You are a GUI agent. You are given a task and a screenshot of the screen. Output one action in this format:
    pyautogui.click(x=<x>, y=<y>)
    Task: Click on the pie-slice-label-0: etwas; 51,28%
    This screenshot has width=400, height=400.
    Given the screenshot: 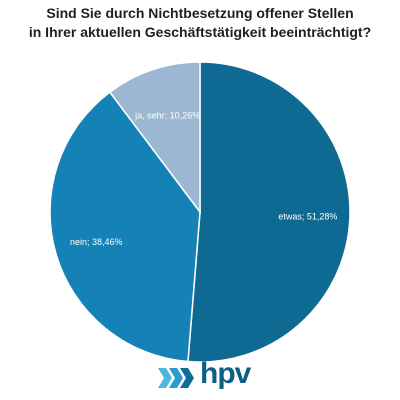 What is the action you would take?
    pyautogui.click(x=307, y=216)
    